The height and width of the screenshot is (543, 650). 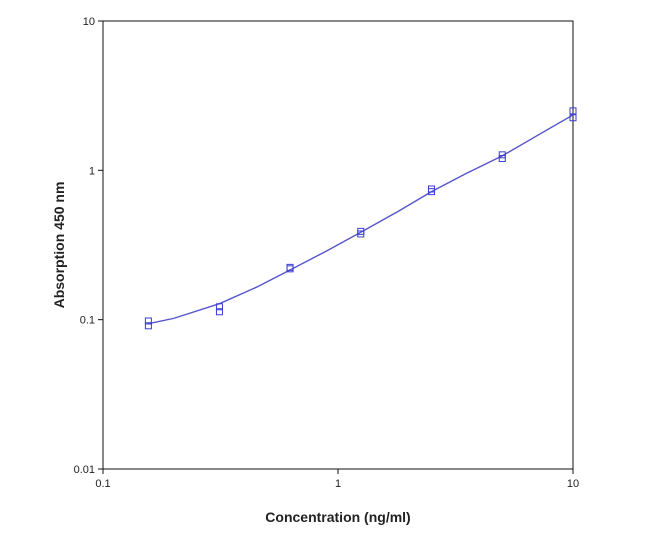 What do you see at coordinates (337, 517) in the screenshot?
I see `x-axis-title: Concentration (ng/ml)` at bounding box center [337, 517].